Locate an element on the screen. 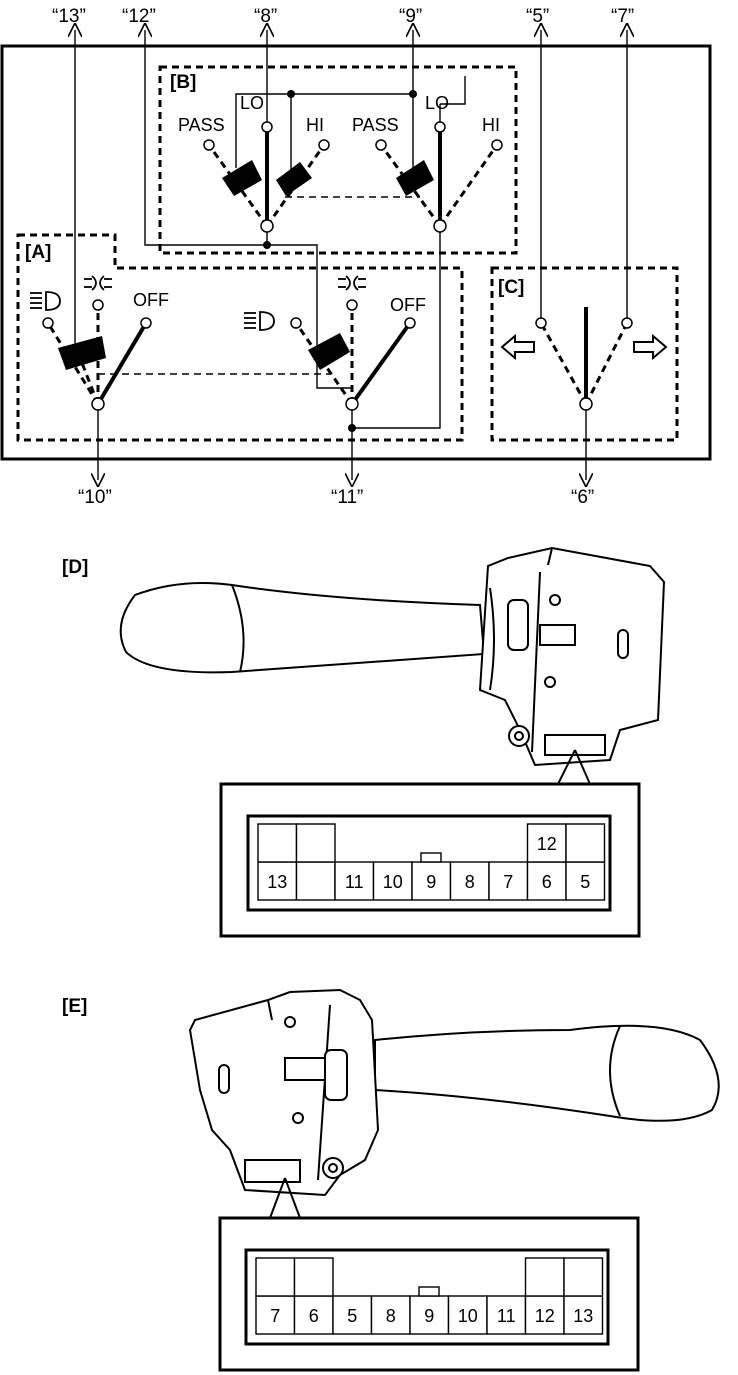 The height and width of the screenshot is (1375, 738). terminal-5-label: “5” is located at coordinates (537, 16).